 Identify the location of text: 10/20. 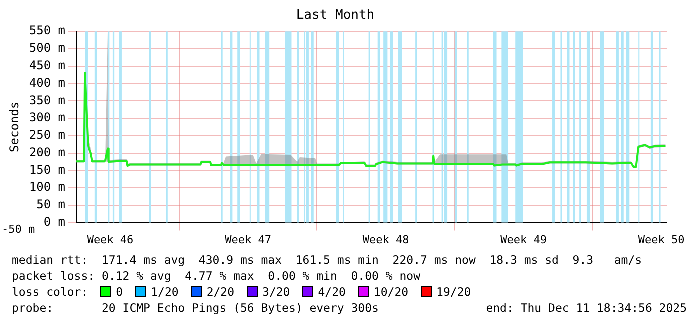
(391, 292).